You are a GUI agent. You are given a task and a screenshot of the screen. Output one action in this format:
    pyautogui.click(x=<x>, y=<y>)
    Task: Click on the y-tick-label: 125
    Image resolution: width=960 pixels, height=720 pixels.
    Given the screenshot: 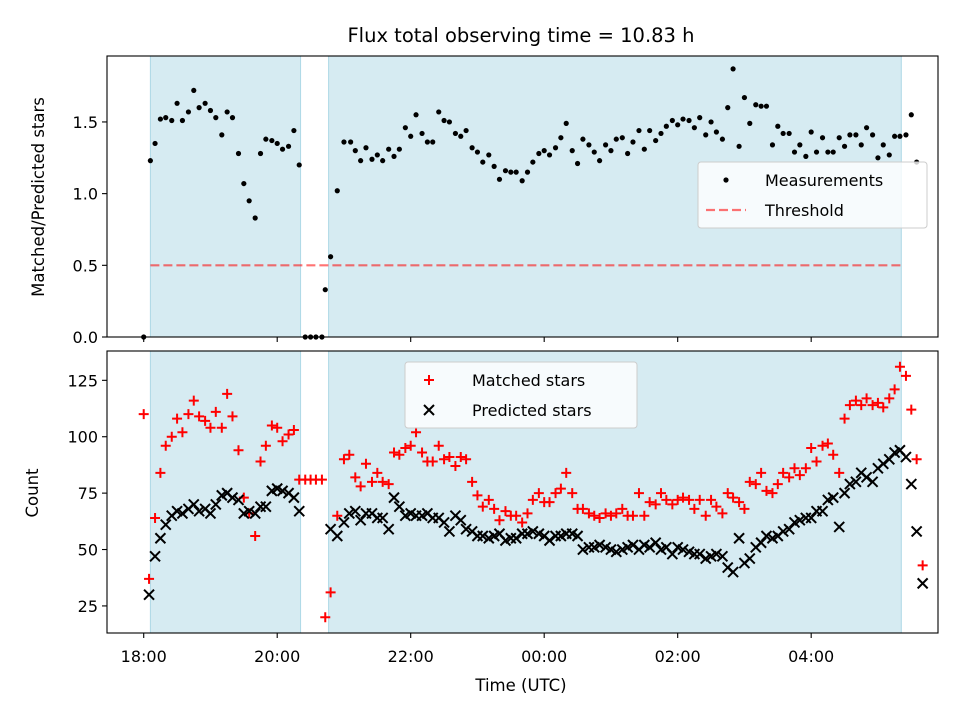 What is the action you would take?
    pyautogui.click(x=82, y=380)
    